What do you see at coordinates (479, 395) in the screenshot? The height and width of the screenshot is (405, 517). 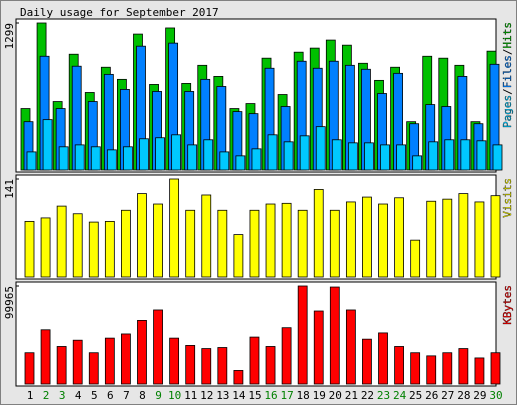 I see `x-tick-label: 29` at bounding box center [479, 395].